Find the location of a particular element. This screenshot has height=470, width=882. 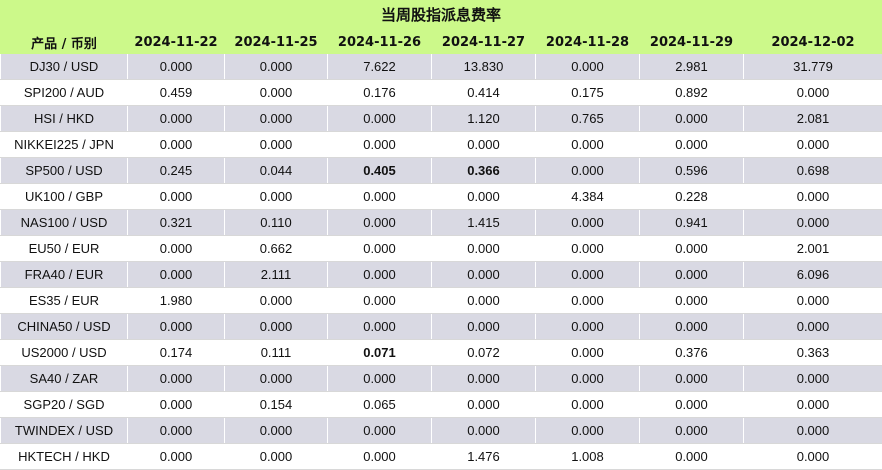

column-header-product: 产品 / 币别 is located at coordinates (64, 42).